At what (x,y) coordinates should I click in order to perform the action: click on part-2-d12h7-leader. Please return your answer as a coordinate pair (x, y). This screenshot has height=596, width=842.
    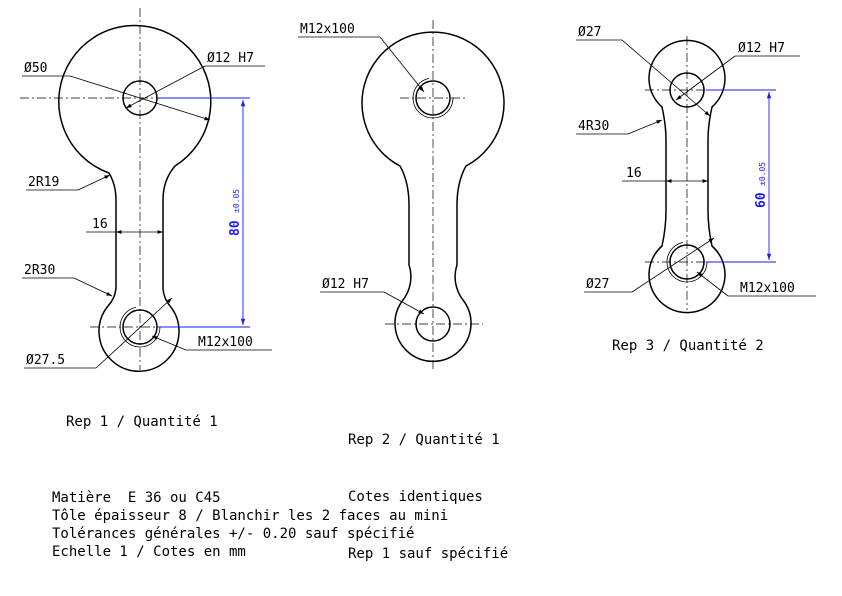
    Looking at the image, I should click on (404, 303).